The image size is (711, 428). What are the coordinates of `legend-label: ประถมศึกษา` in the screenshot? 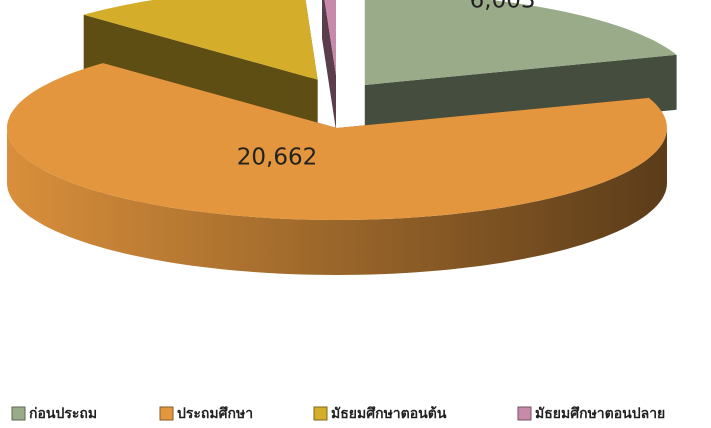 It's located at (215, 413).